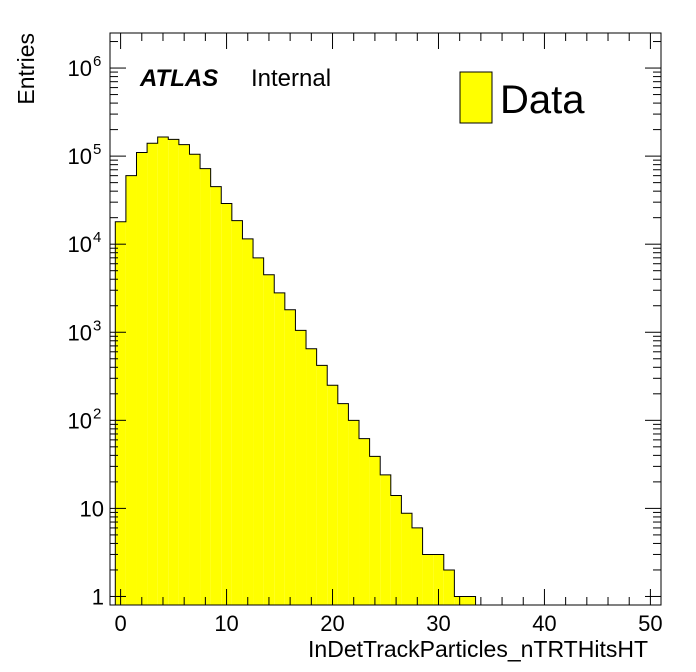  I want to click on experiment-label: ATLAS, so click(178, 78).